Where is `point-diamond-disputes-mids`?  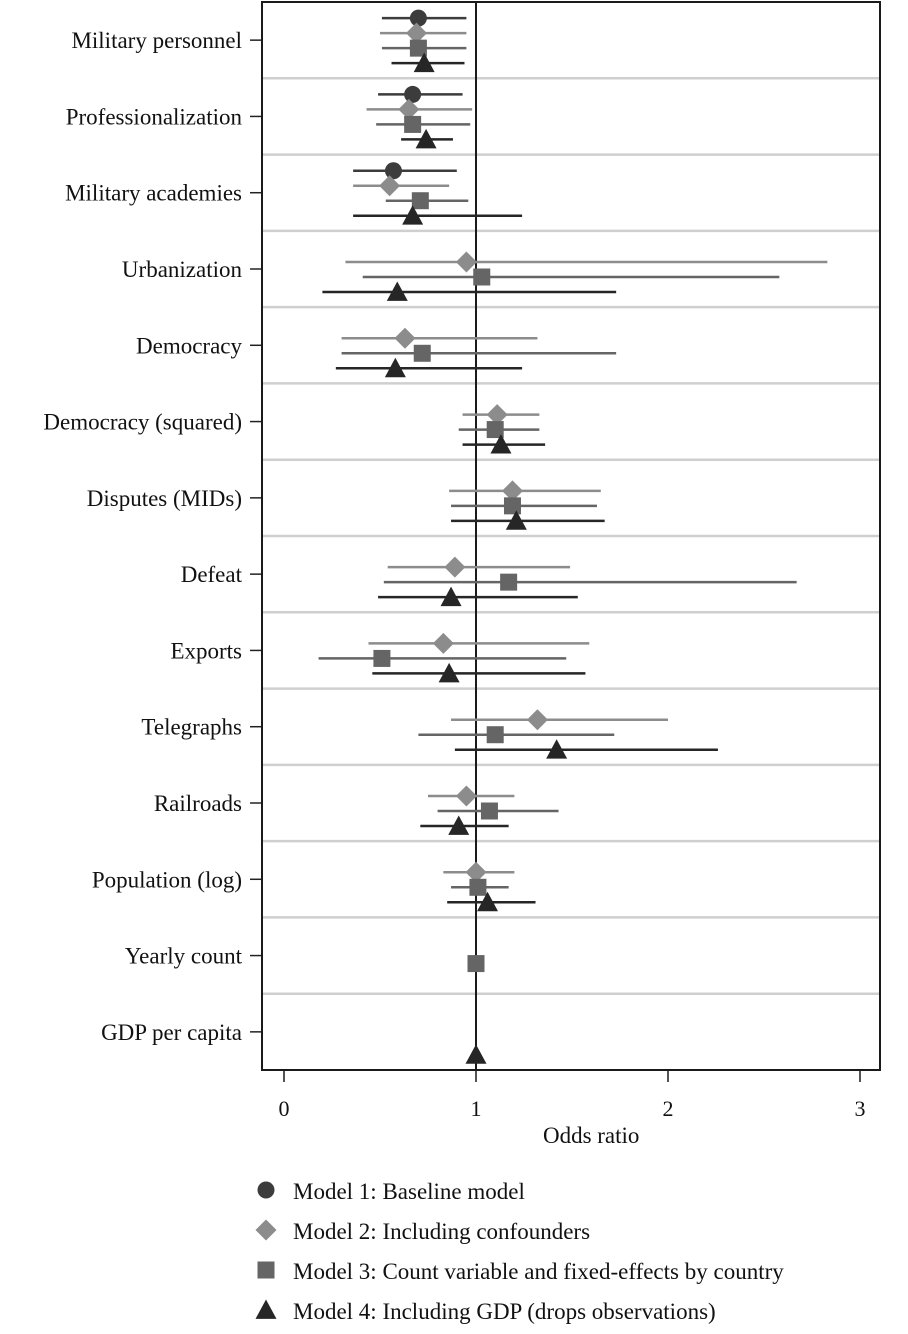
point-diamond-disputes-mids is located at coordinates (512, 491).